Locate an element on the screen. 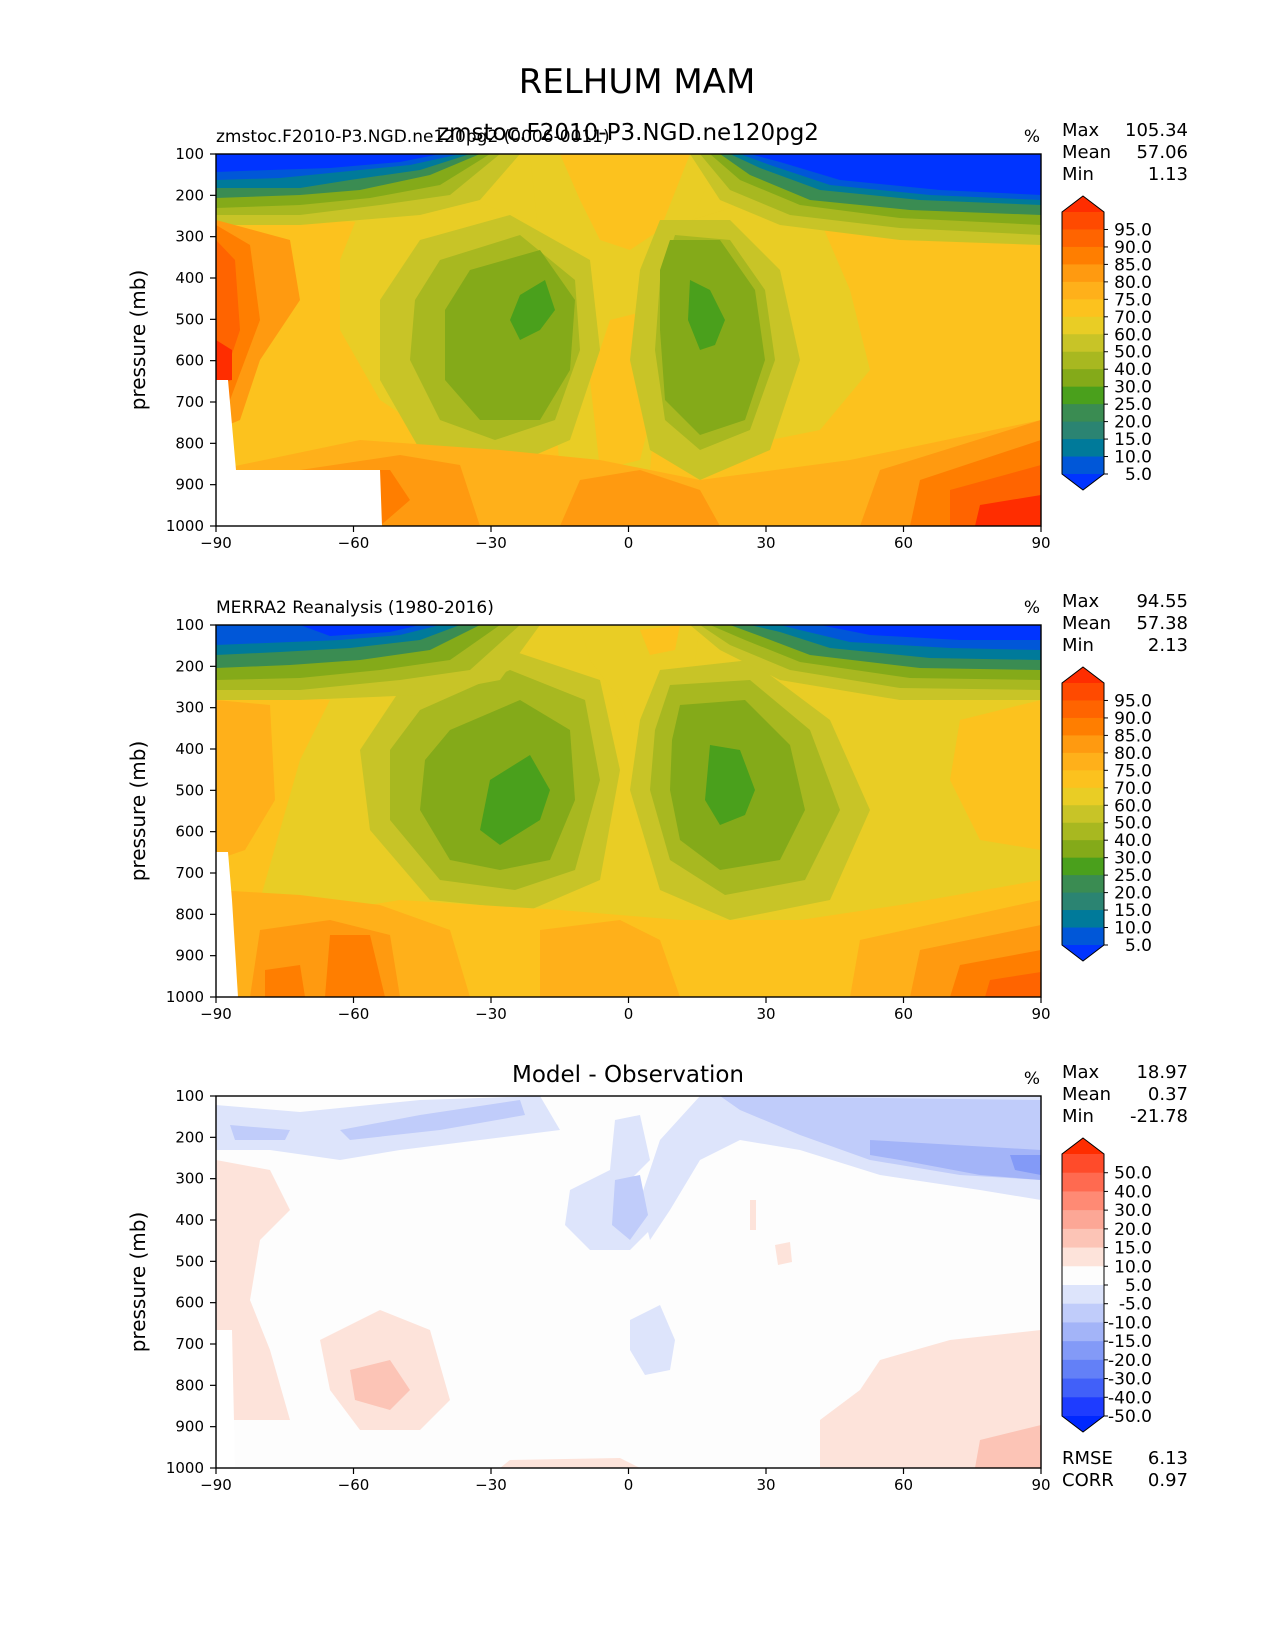  colorbar-label: -50.0 is located at coordinates (1130, 1417).